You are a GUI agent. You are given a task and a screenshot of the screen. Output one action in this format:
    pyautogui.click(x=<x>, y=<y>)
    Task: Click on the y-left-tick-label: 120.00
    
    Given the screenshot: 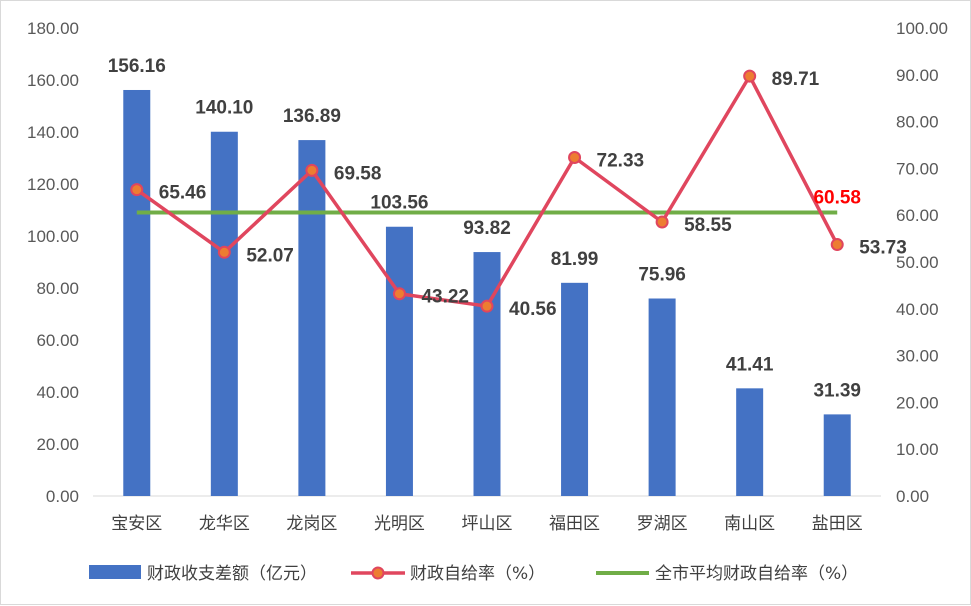 What is the action you would take?
    pyautogui.click(x=53, y=184)
    